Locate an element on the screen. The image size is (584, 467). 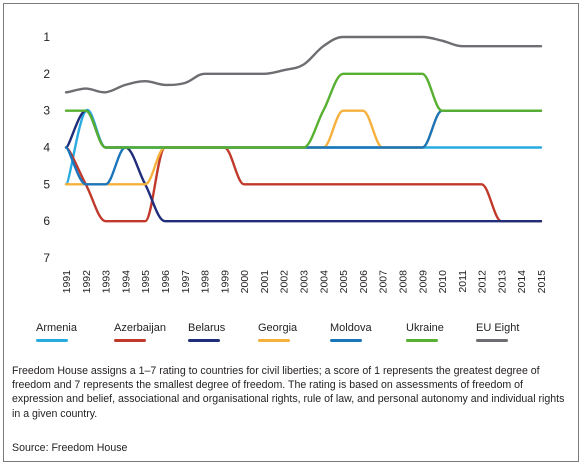
legend-label: EU Eight is located at coordinates (498, 328).